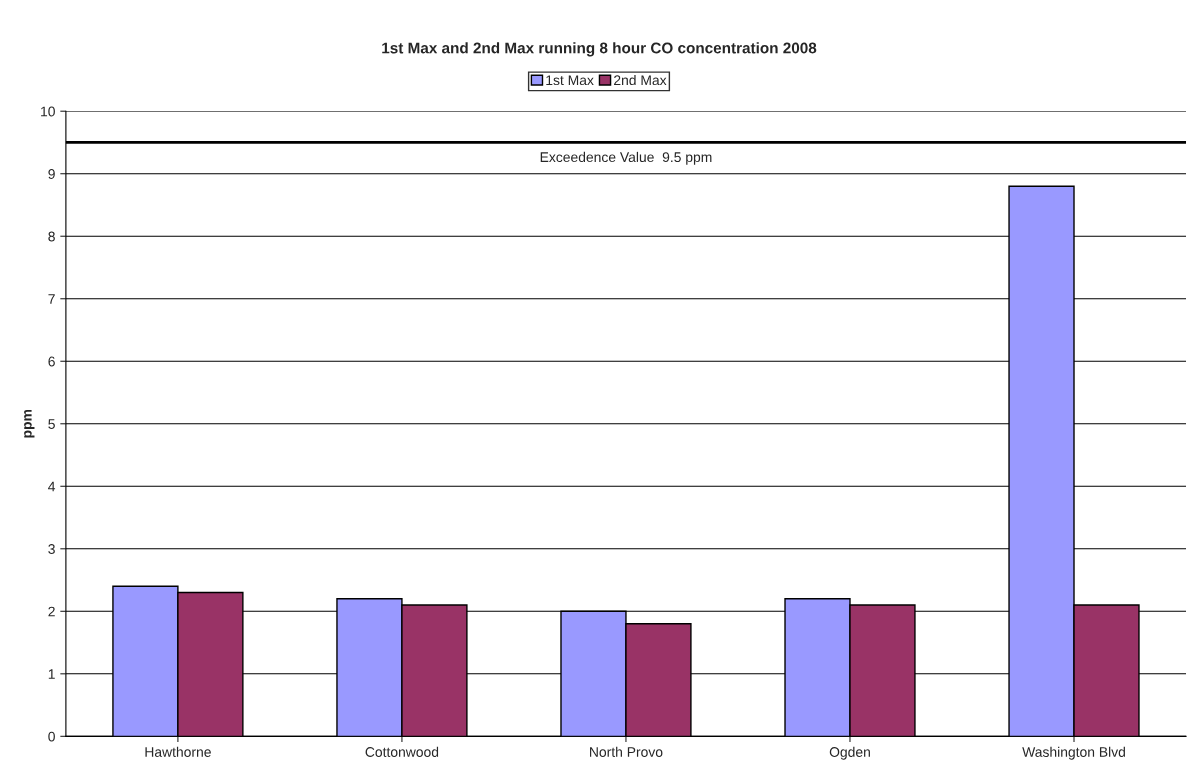  Describe the element at coordinates (51, 236) in the screenshot. I see `y-tick-label: 8` at that location.